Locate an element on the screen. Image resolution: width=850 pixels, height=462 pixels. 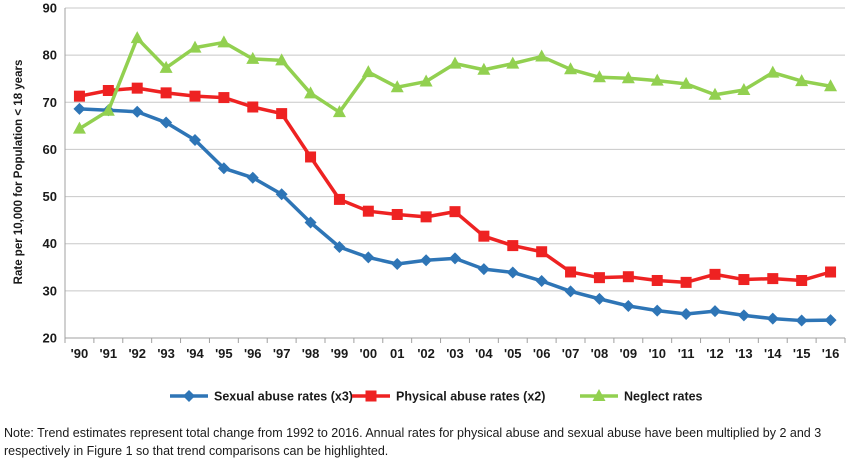
legend-label: Sexual abuse rates (x3) is located at coordinates (283, 397).